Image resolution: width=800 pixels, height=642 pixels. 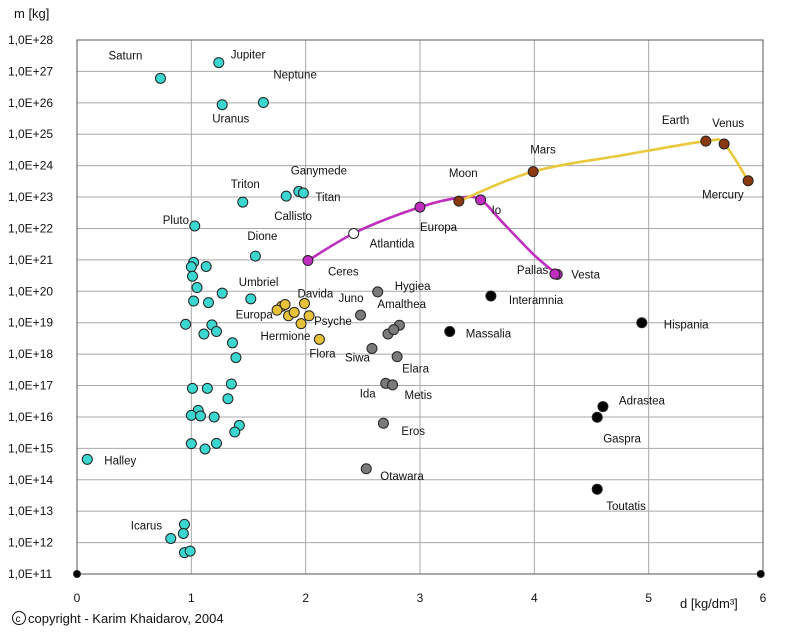 What do you see at coordinates (30, 228) in the screenshot?
I see `y-tick-label: 1,0E+22` at bounding box center [30, 228].